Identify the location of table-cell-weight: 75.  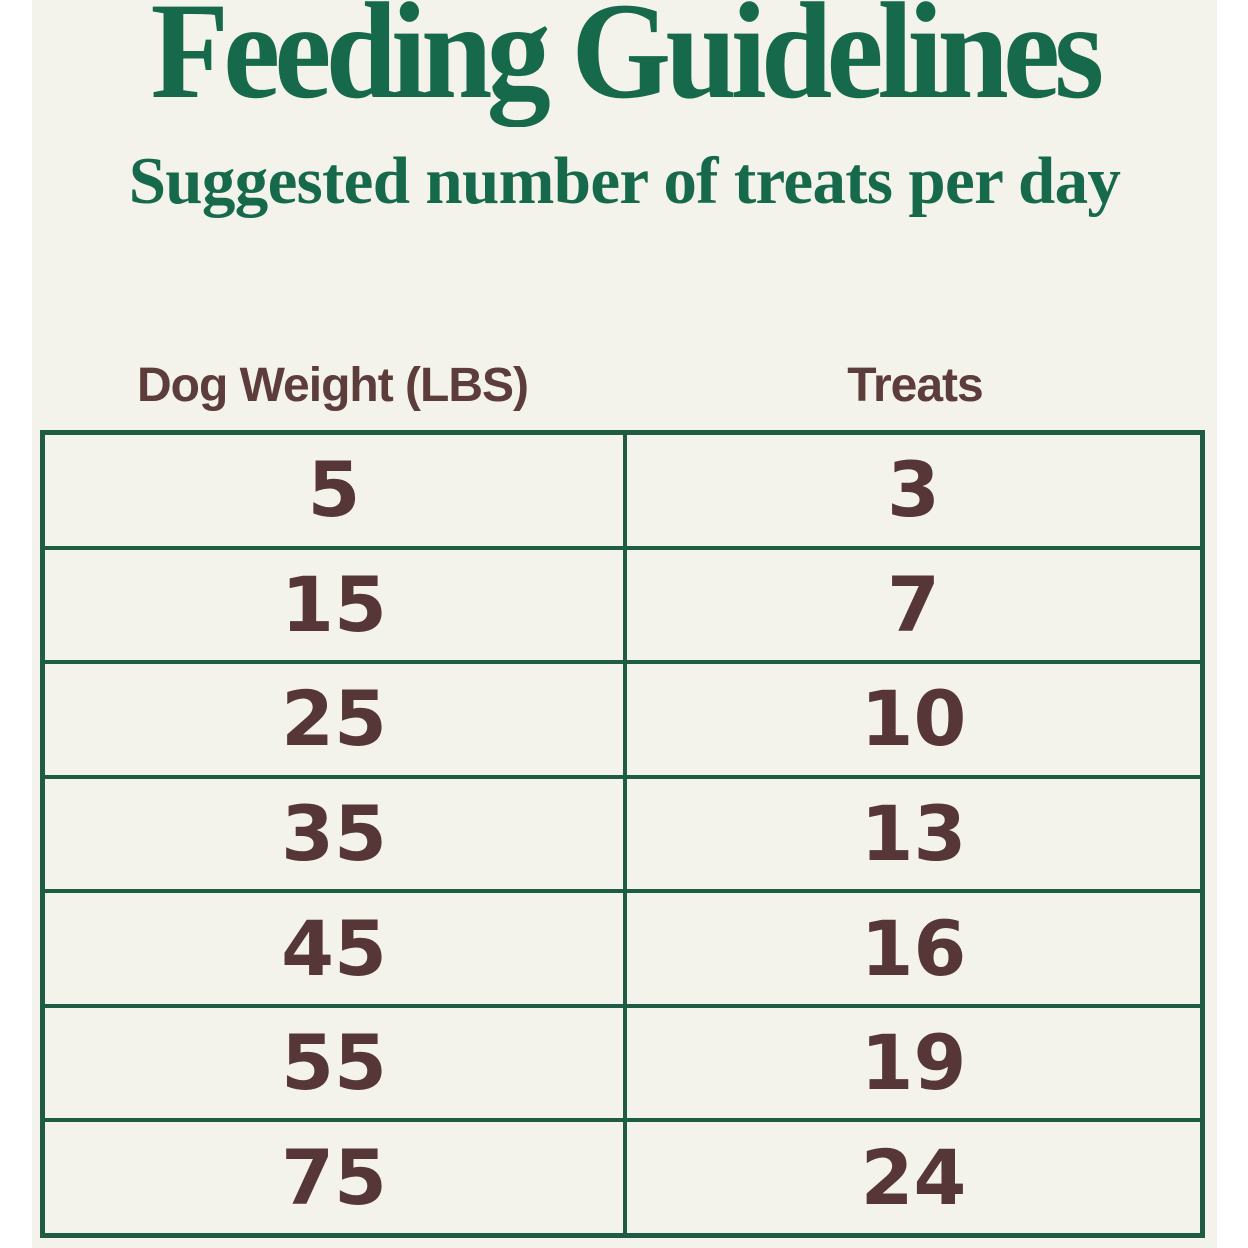
(334, 1177).